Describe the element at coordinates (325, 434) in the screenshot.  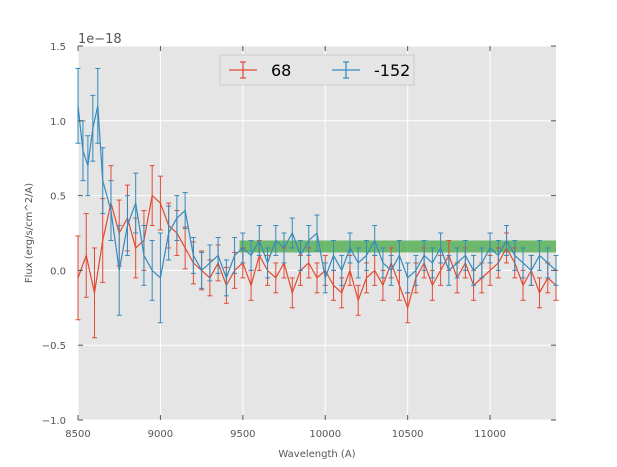
I see `x-tick-label: 10000` at that location.